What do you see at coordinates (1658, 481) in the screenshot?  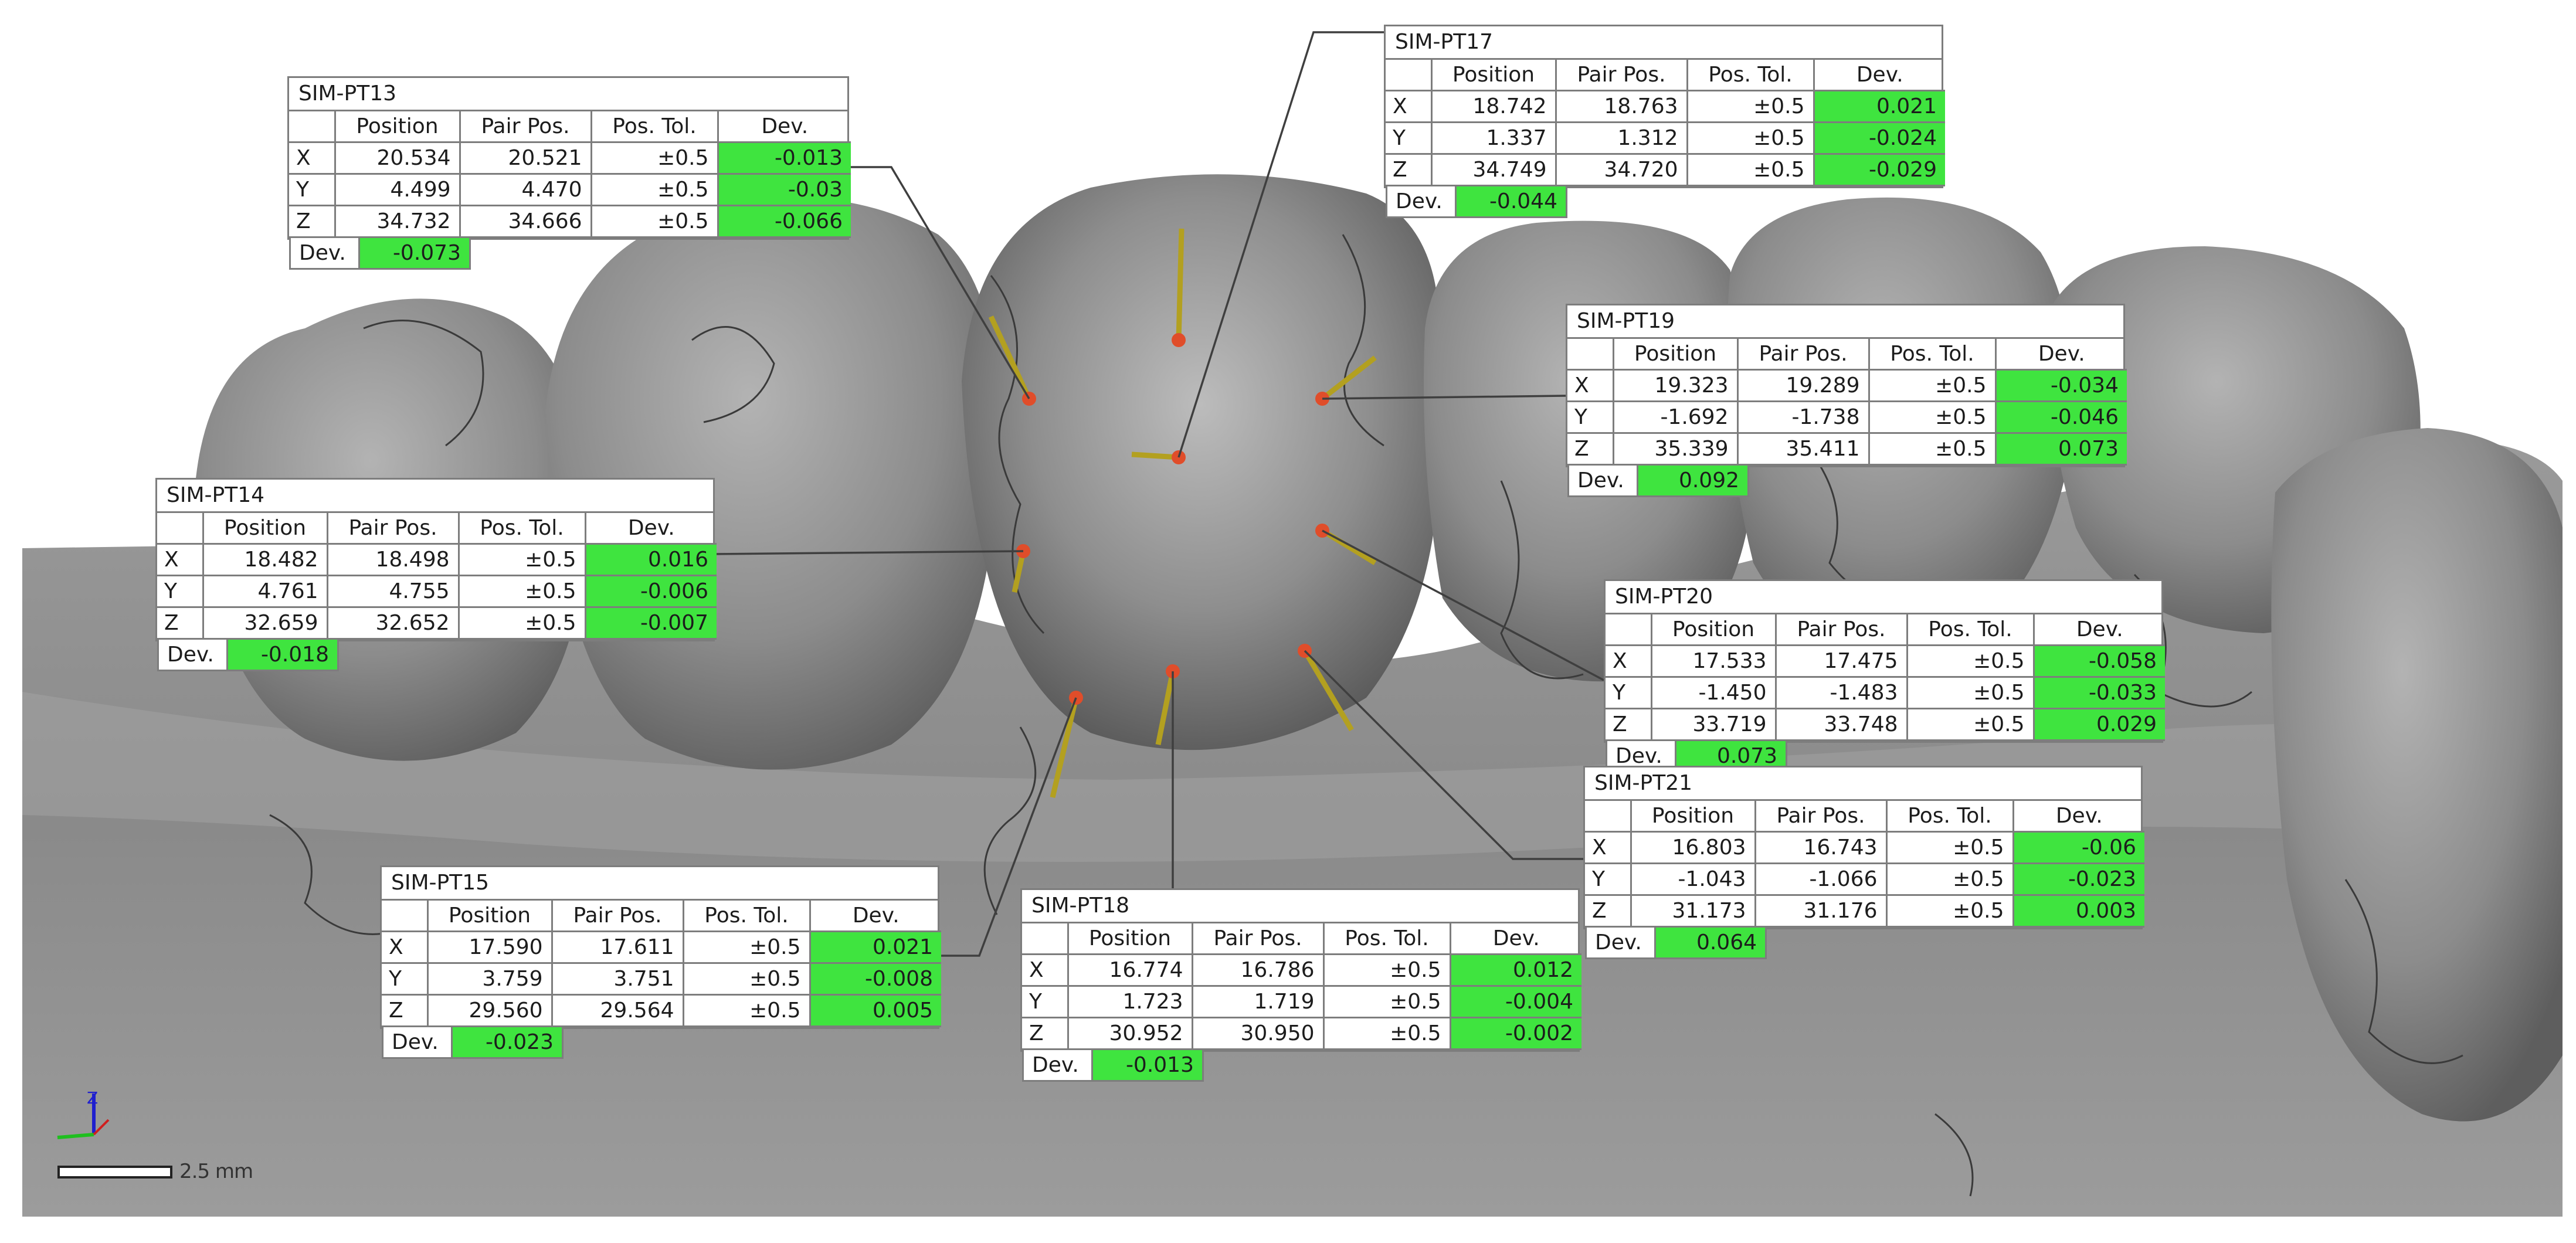 I see `total-dev: Dev. 0.092` at bounding box center [1658, 481].